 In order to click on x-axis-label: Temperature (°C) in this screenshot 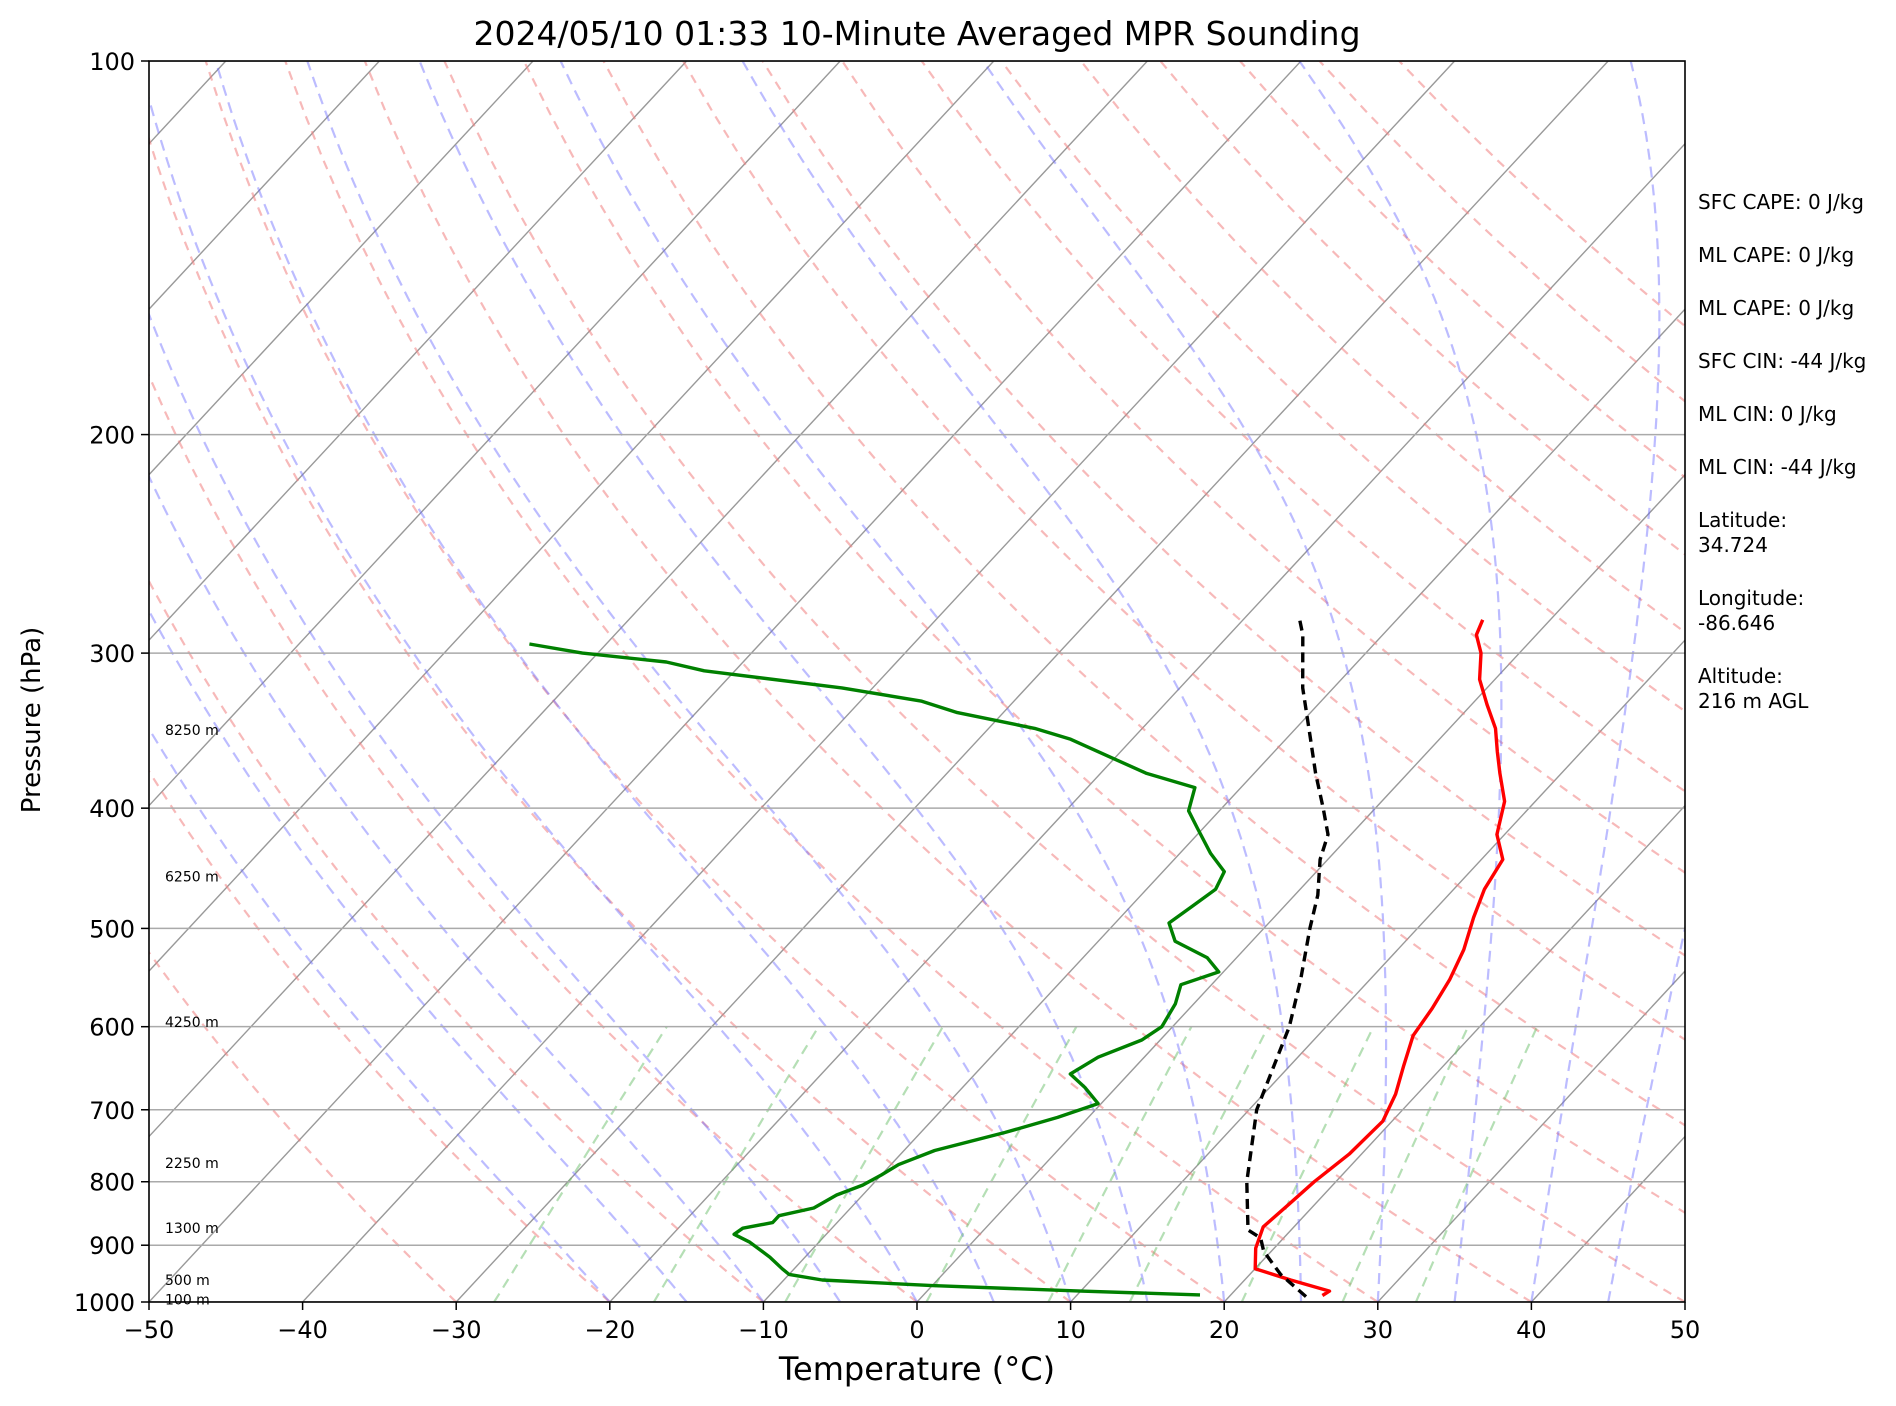, I will do `click(917, 1369)`.